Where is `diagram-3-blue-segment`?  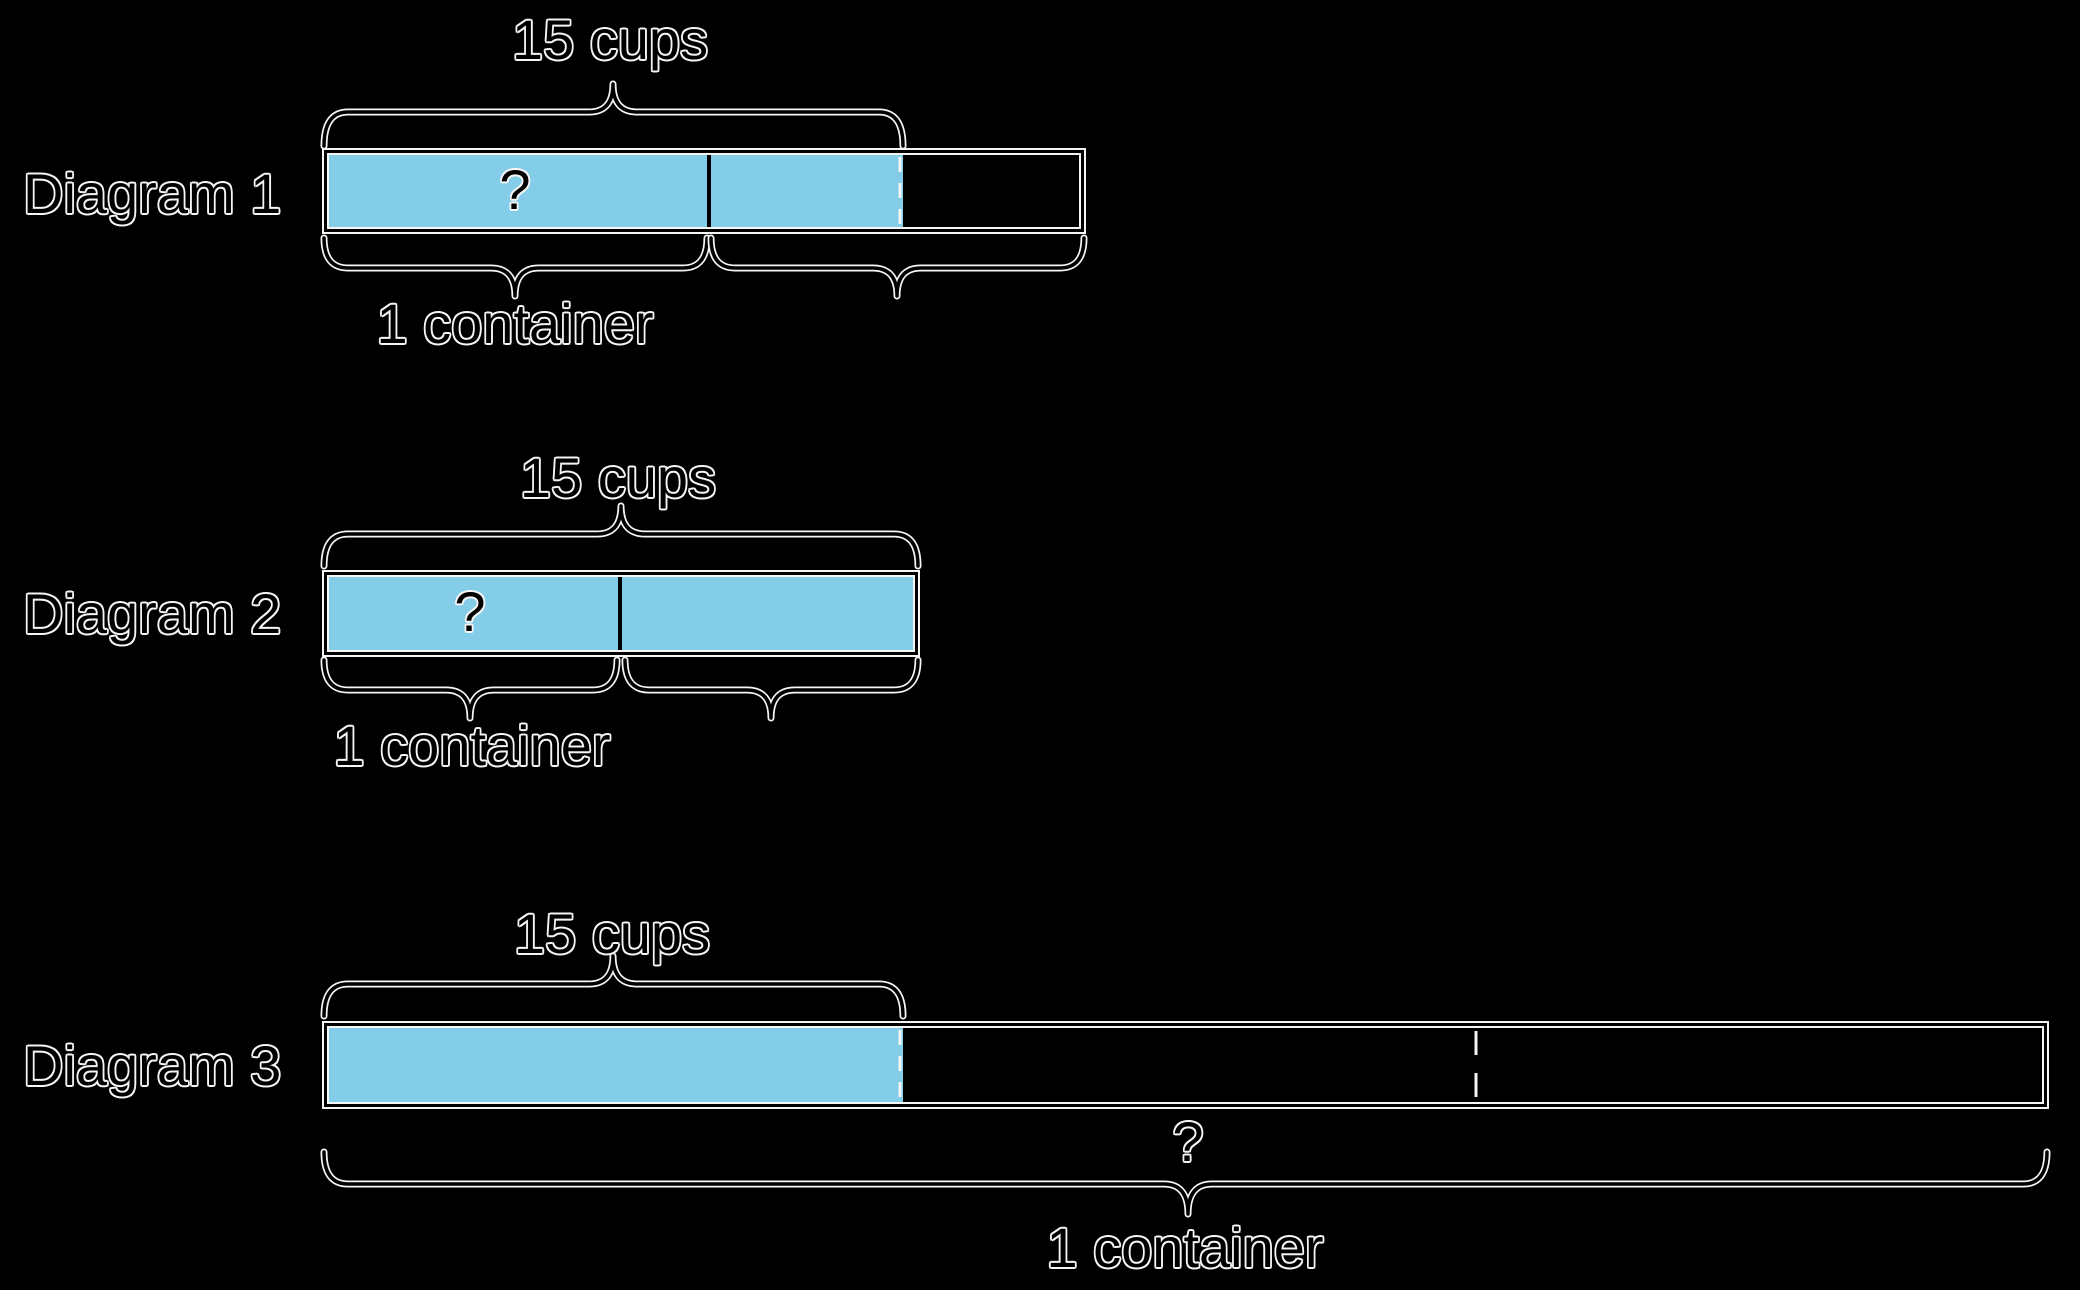
diagram-3-blue-segment is located at coordinates (615, 1065).